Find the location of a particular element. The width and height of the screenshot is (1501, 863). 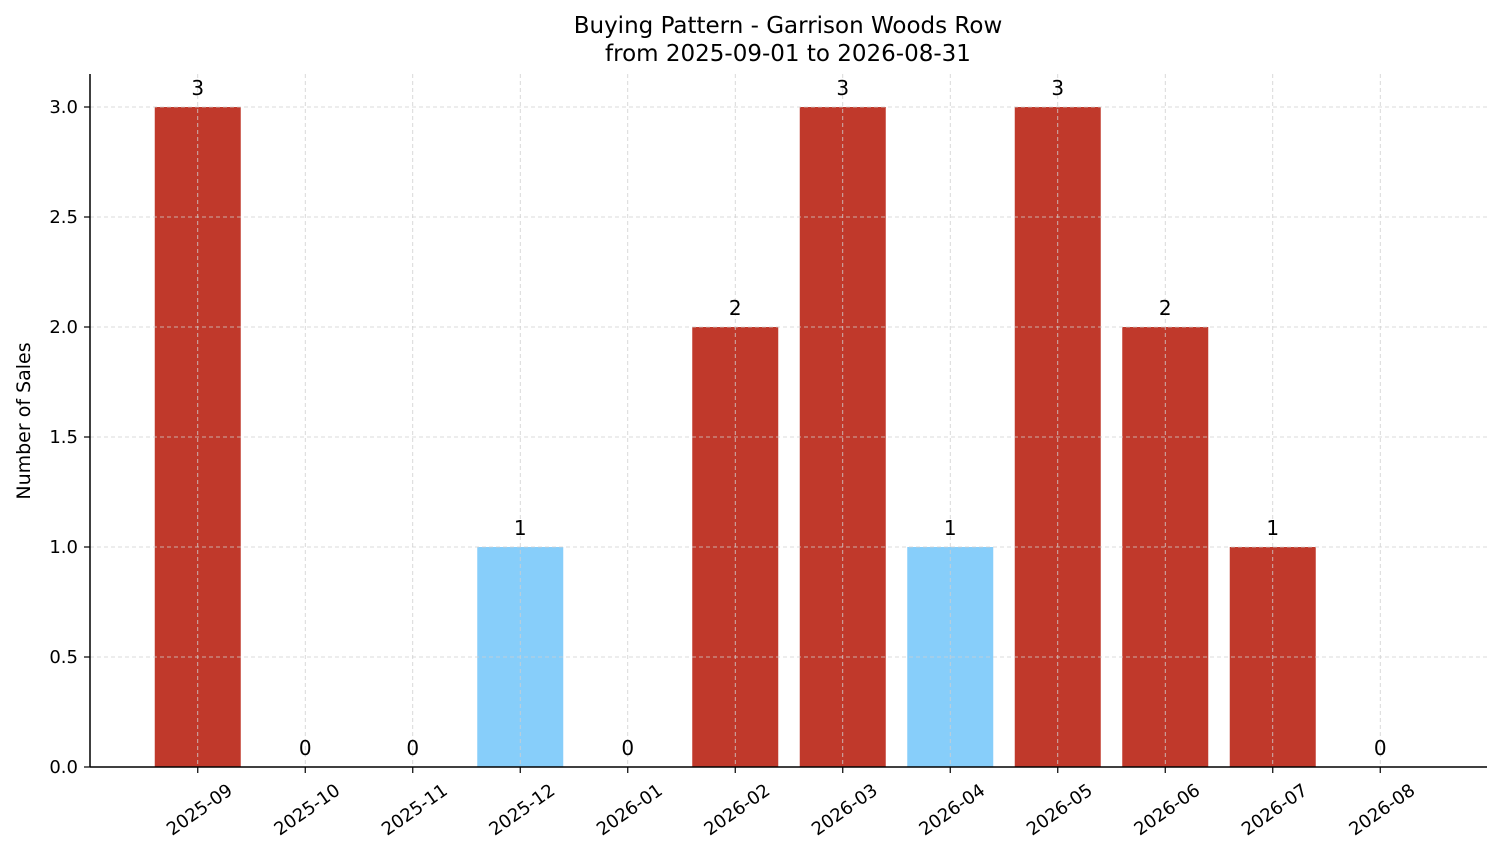

chart-subtitle: from 2025-09-01 to 2026-08-31 is located at coordinates (788, 54).